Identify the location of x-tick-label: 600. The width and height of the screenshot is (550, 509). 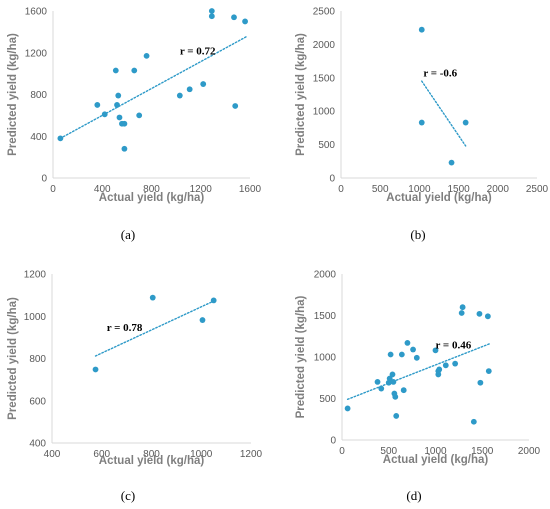
(101, 454).